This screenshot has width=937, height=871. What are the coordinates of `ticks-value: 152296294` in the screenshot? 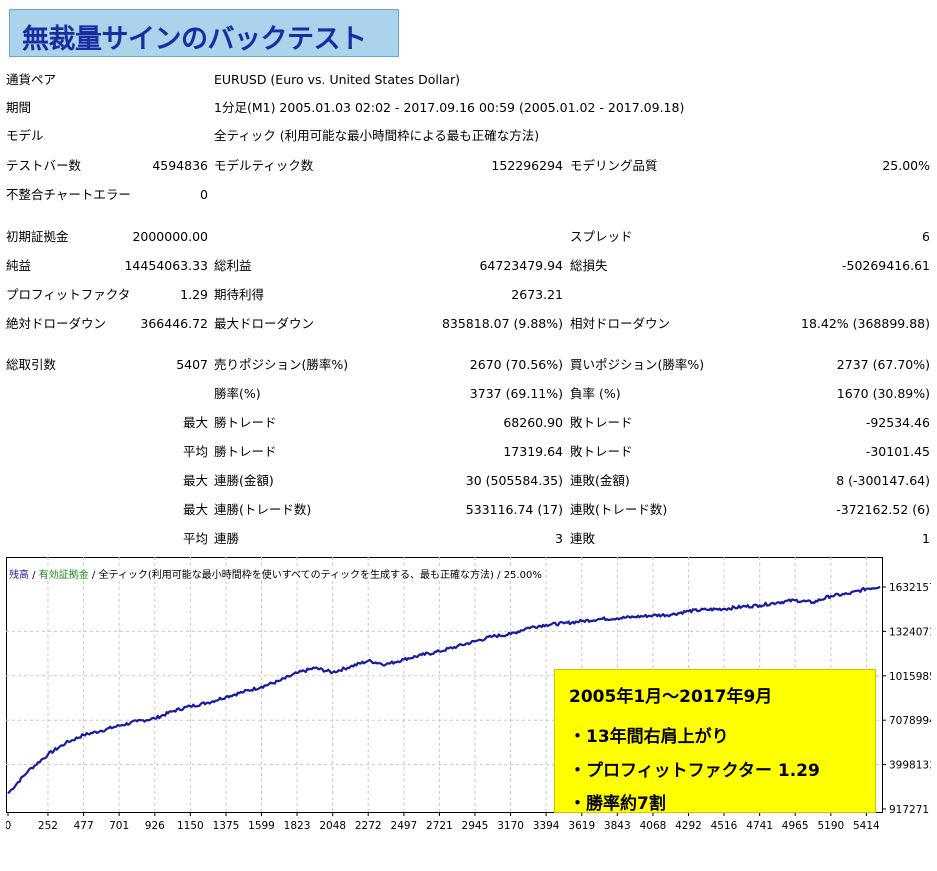 It's located at (527, 165).